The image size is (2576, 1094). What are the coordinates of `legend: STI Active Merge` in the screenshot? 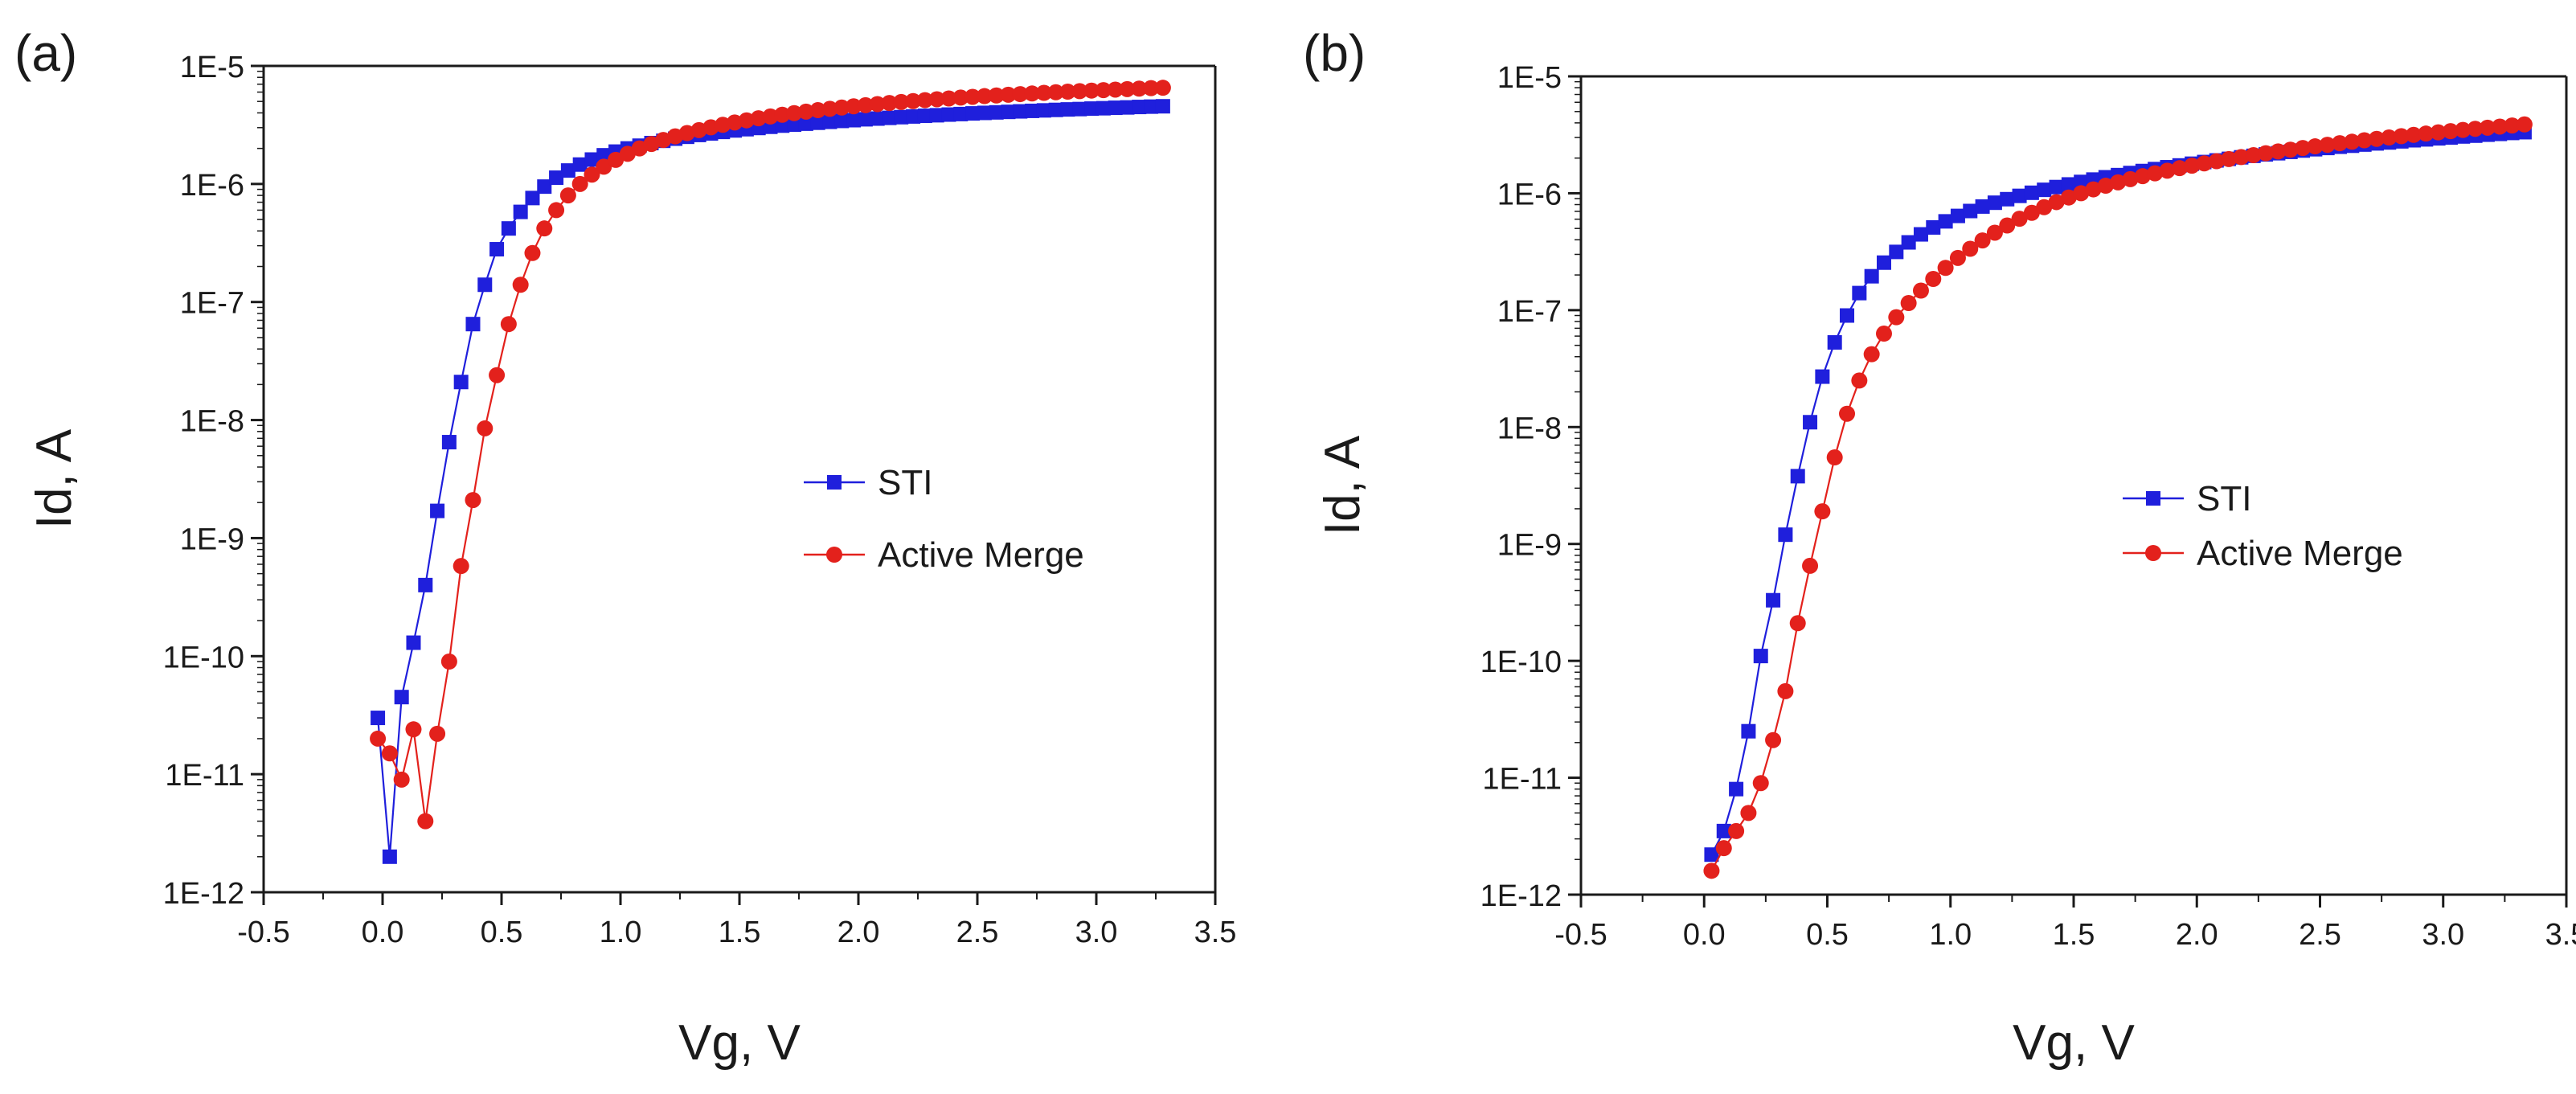 It's located at (2263, 526).